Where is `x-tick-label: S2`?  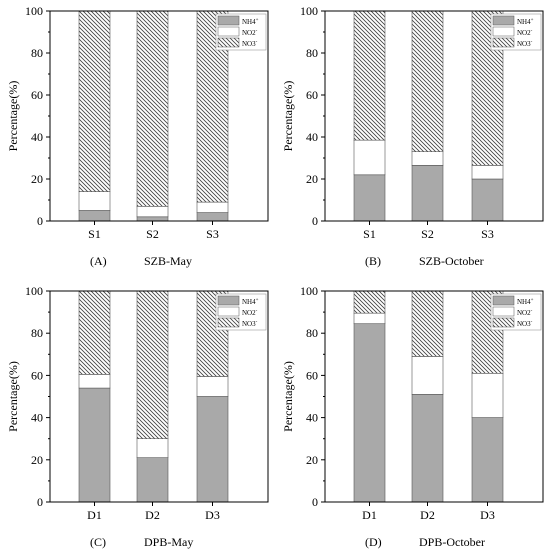 x-tick-label: S2 is located at coordinates (152, 234).